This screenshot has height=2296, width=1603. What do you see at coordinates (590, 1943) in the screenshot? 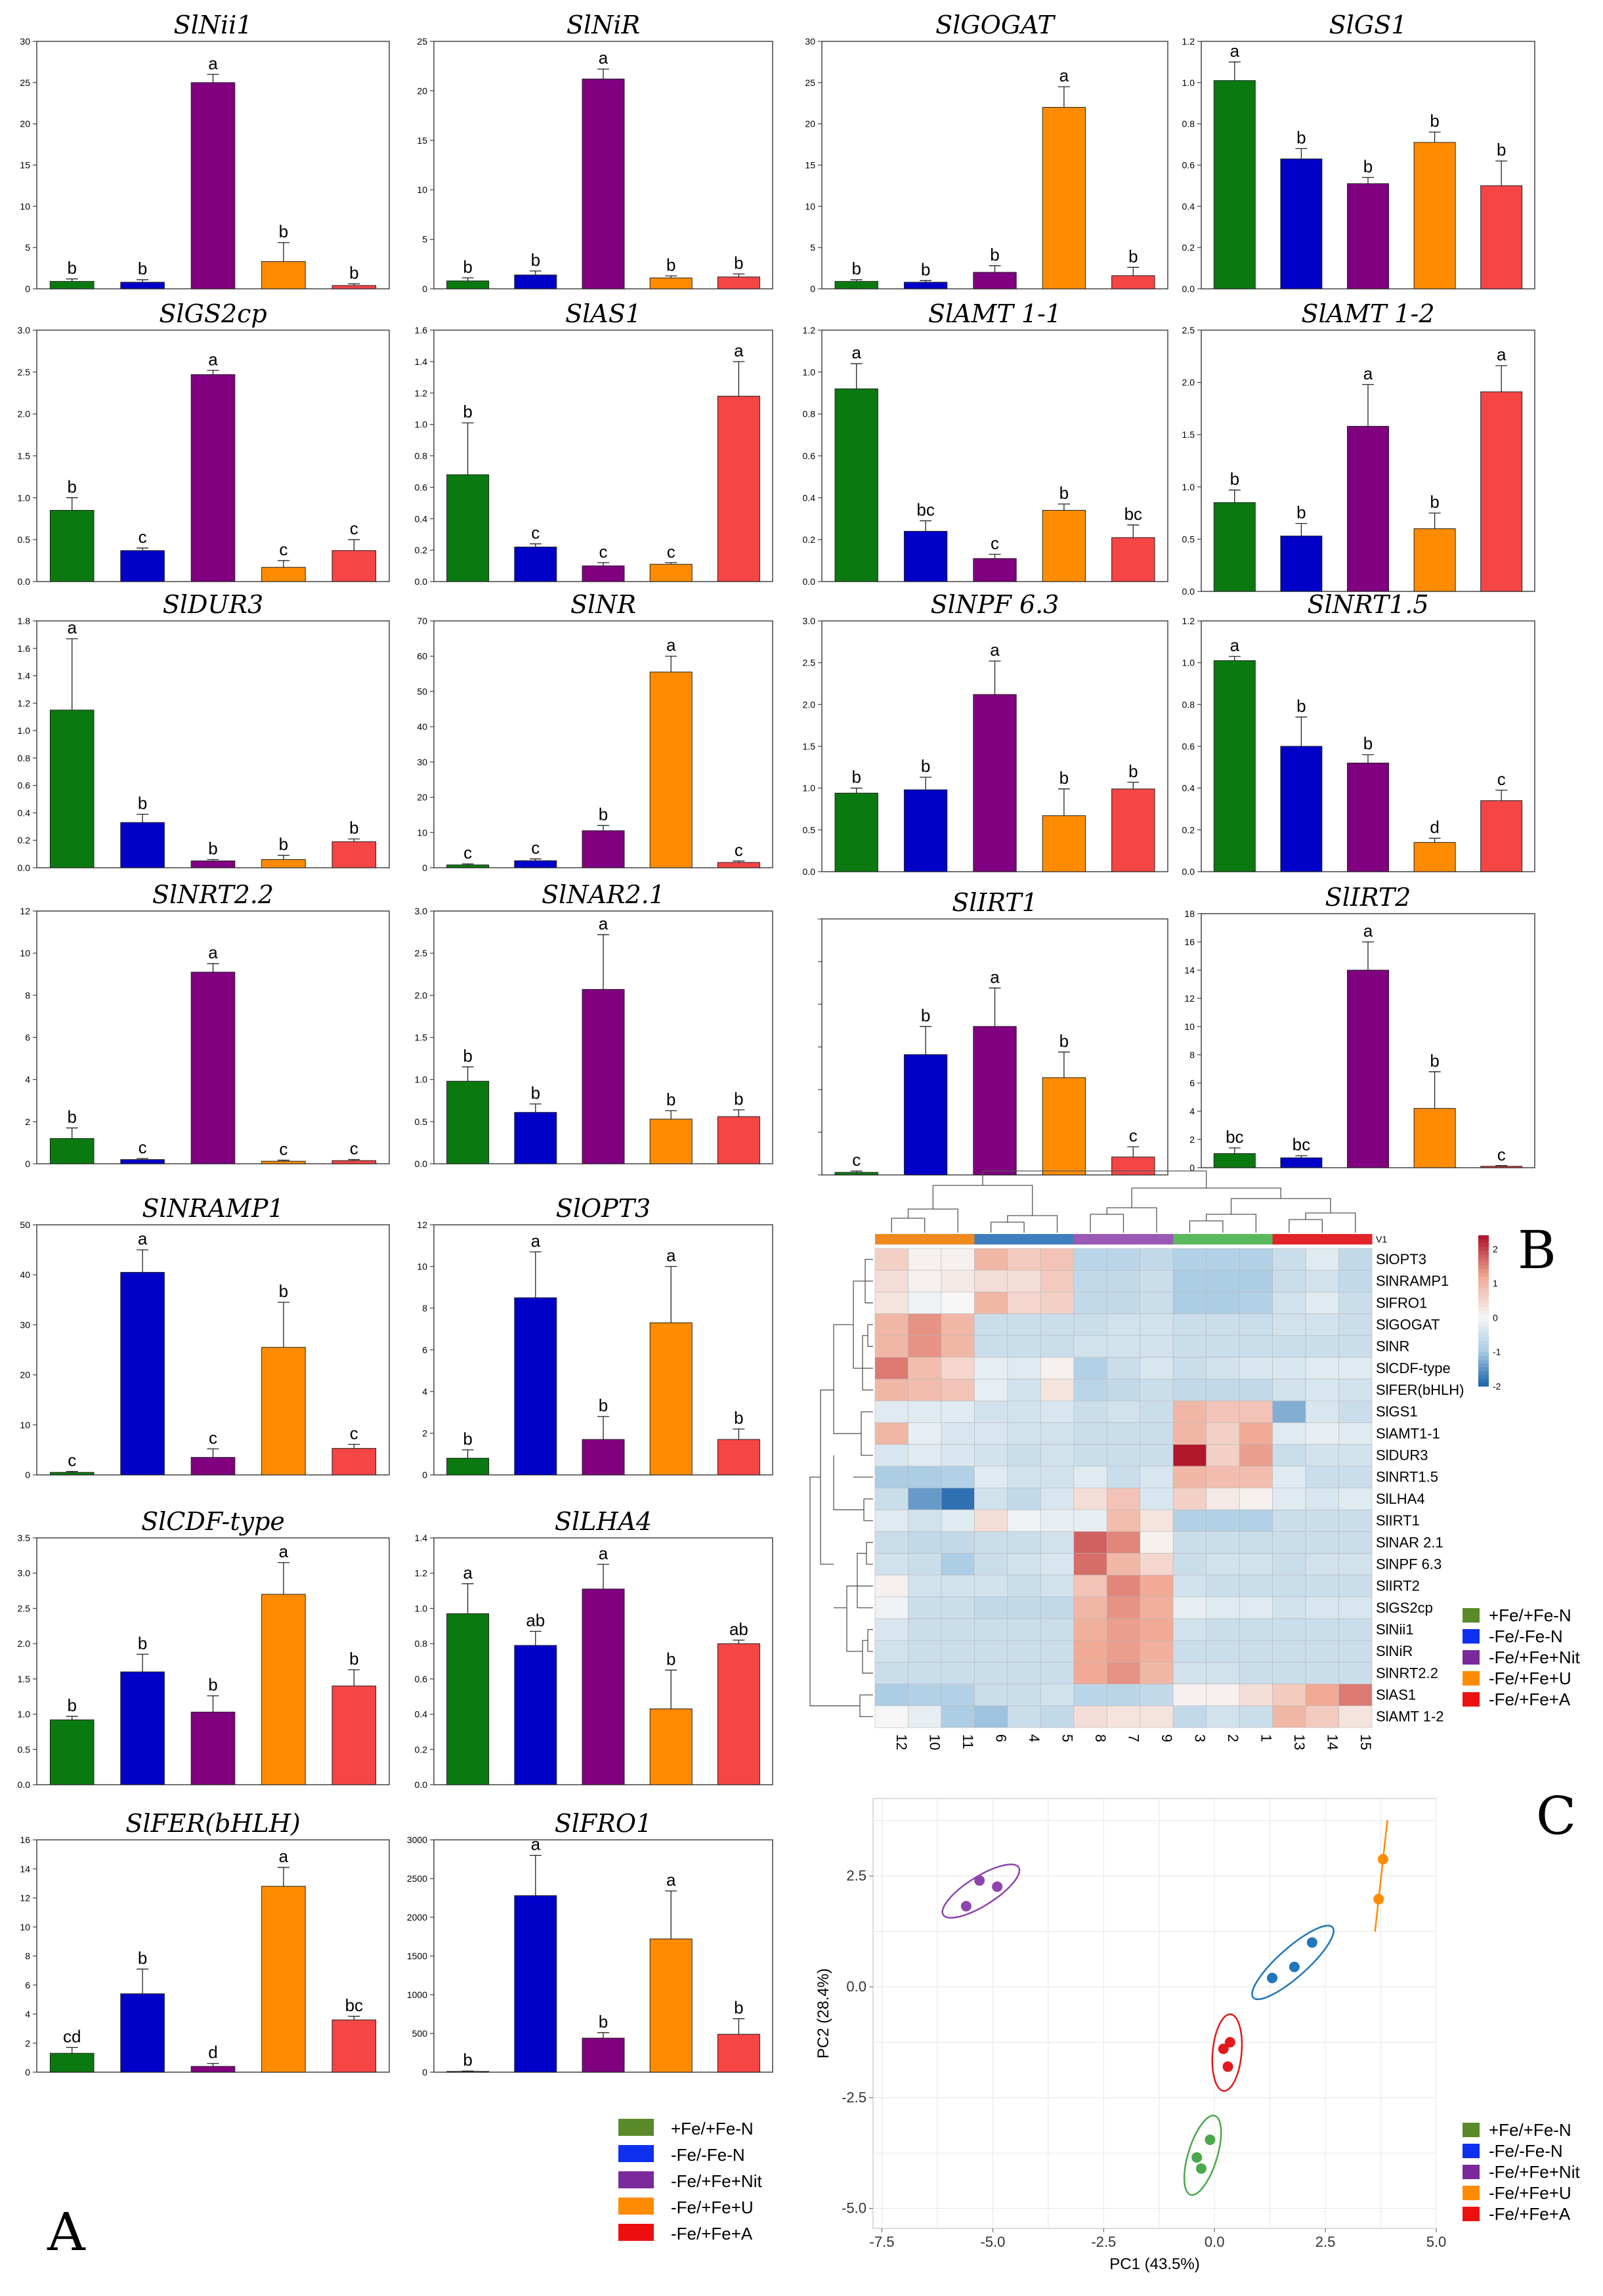
I see `bar-chart-slfro1: SlFRO1 0 500 1000 1500 2000 2500 3000 b a b a b` at bounding box center [590, 1943].